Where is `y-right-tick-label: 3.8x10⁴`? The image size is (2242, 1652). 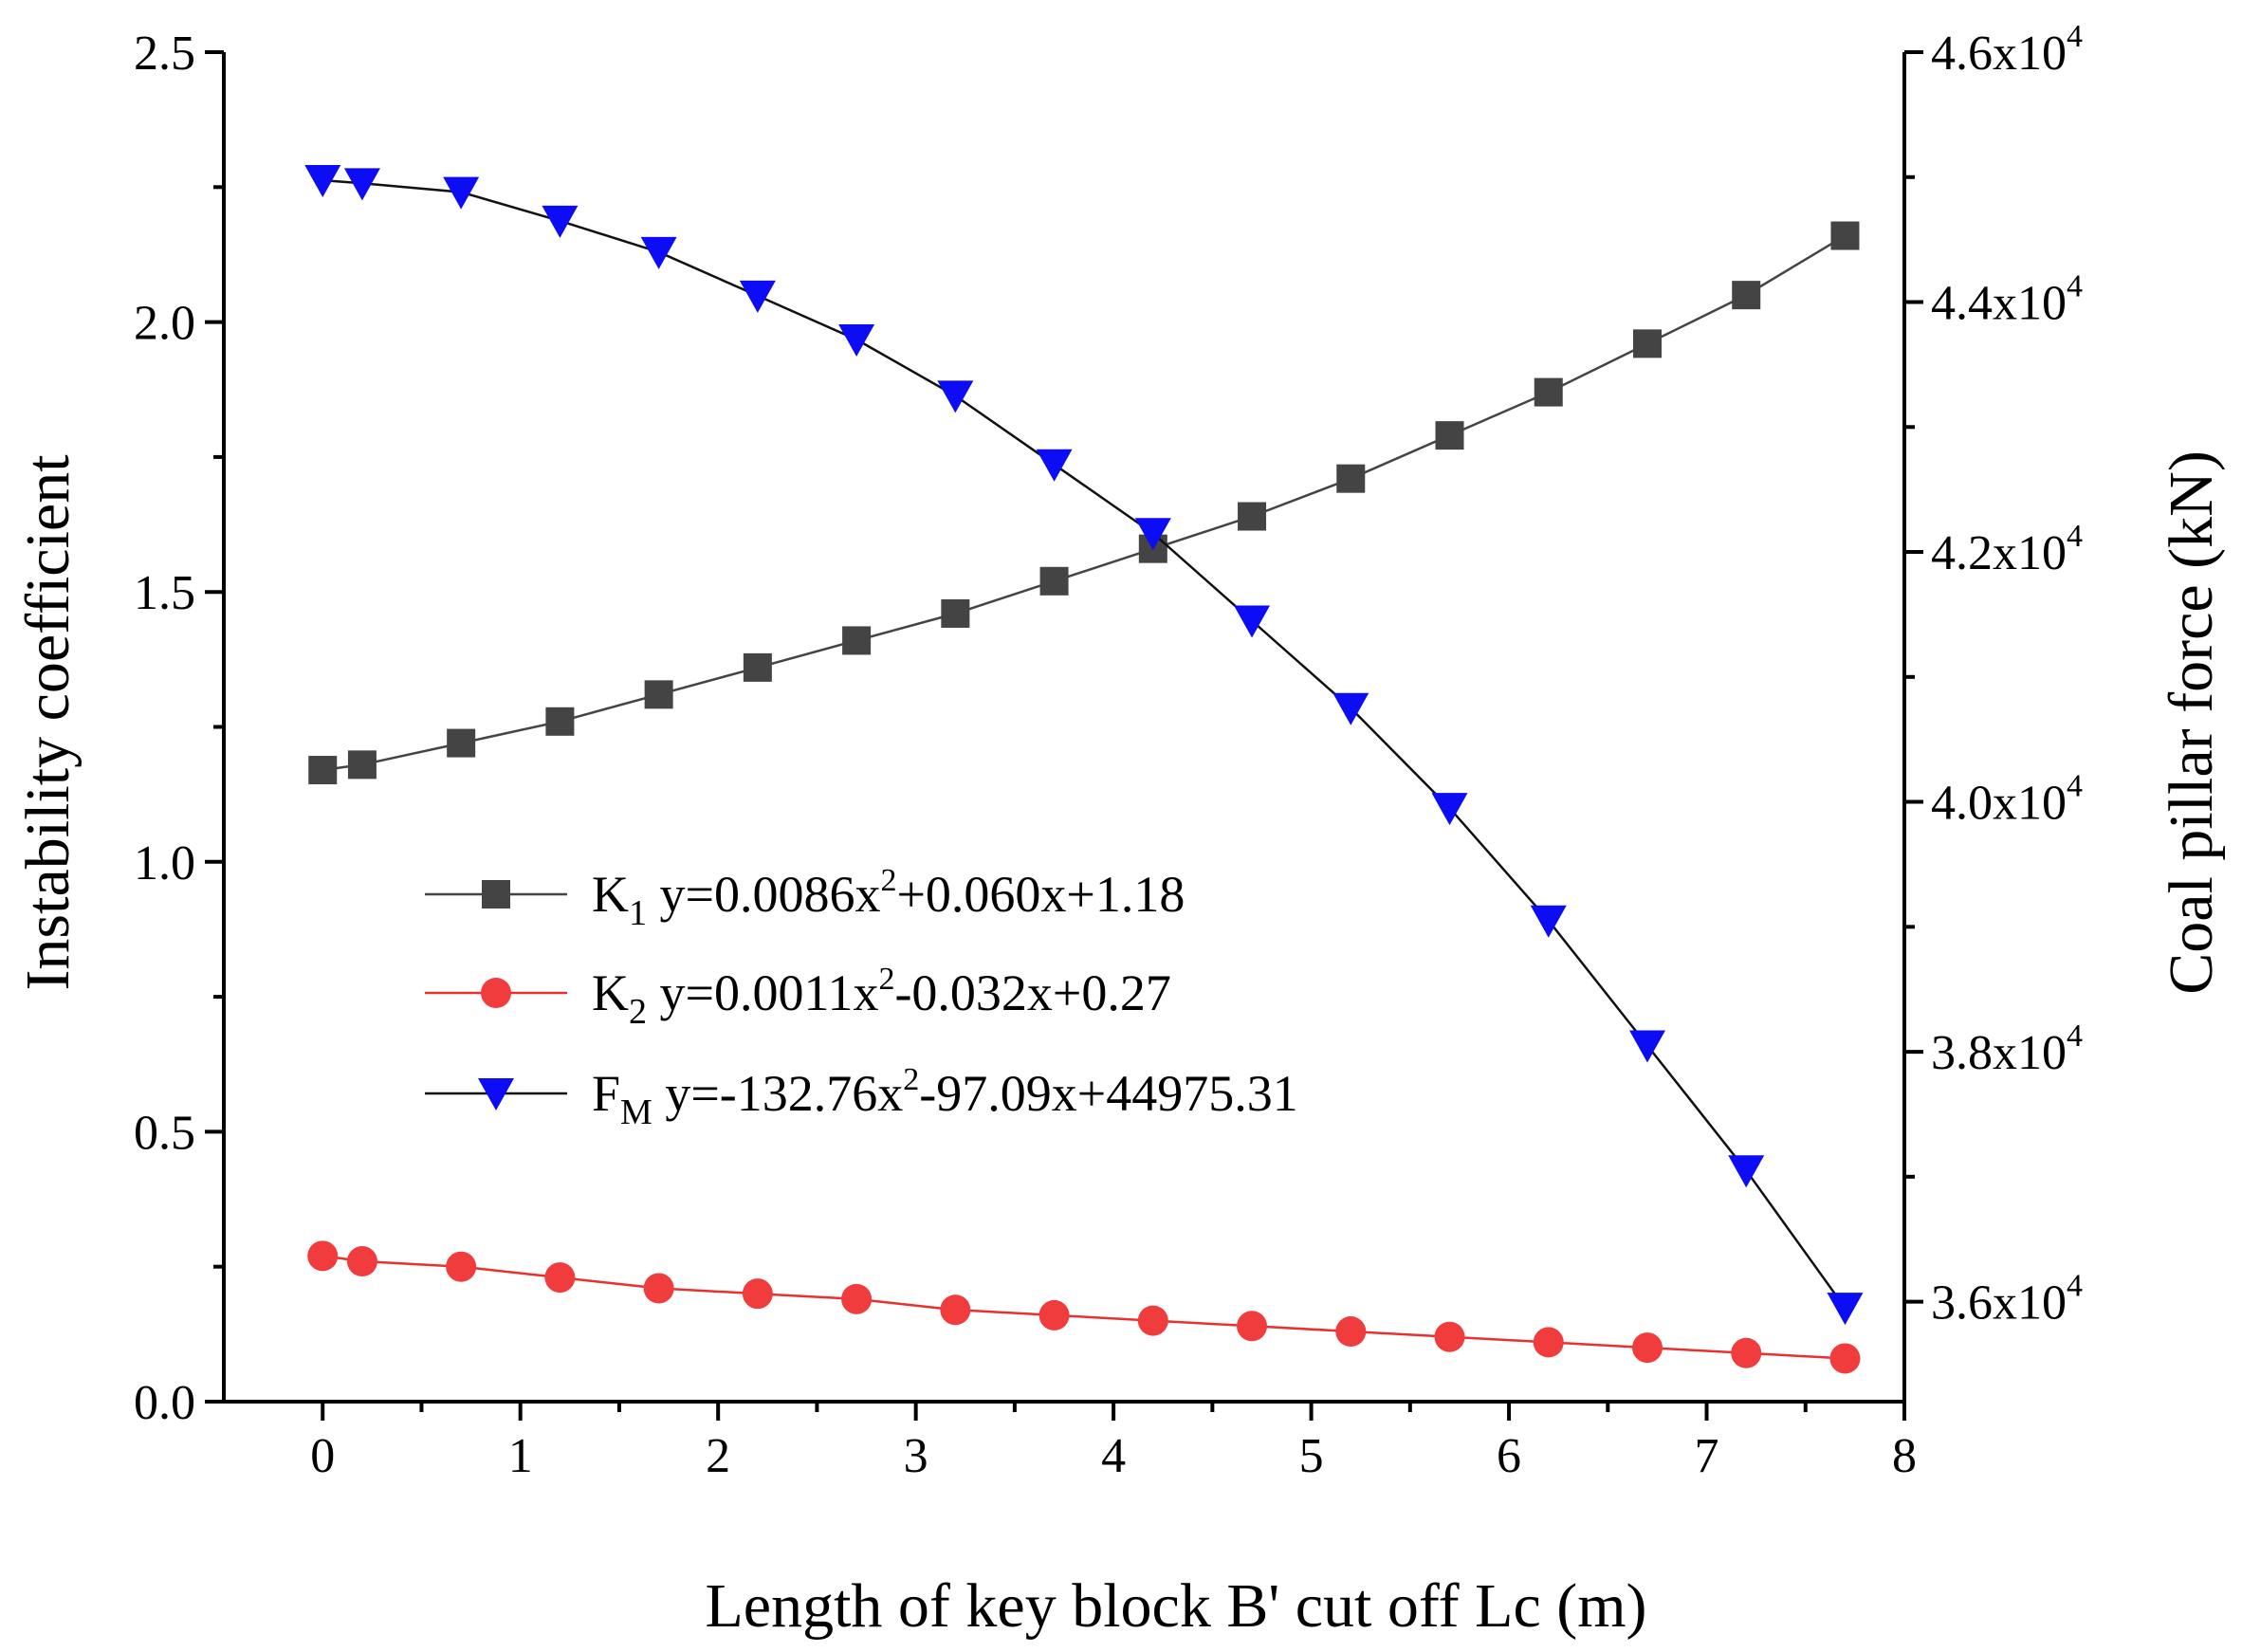
y-right-tick-label: 3.8x10⁴ is located at coordinates (2007, 1049).